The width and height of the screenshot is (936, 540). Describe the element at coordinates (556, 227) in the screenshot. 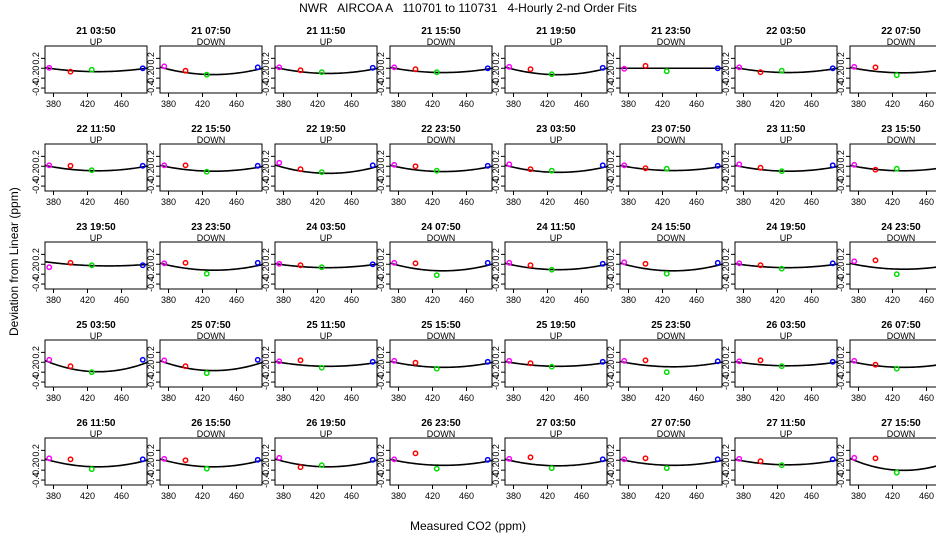

I see `panel-title: 24 11:50` at that location.